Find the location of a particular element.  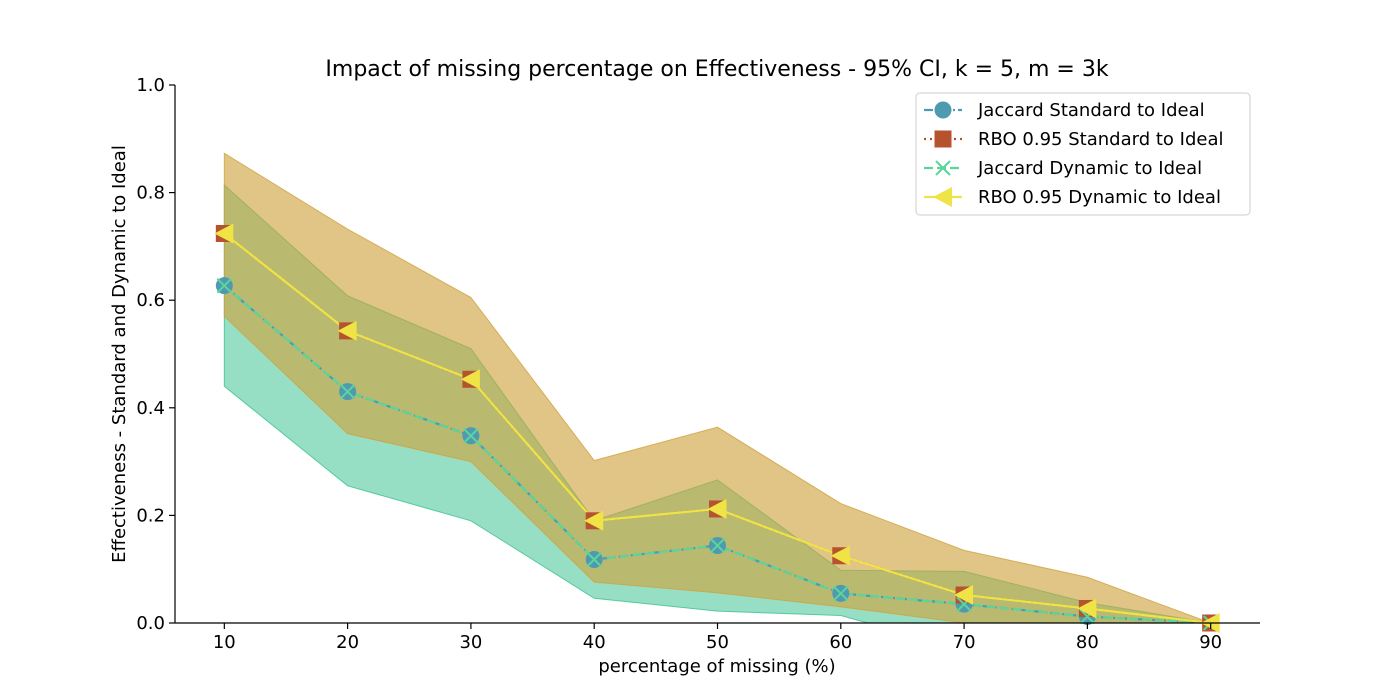

y-ticks: 0.0 0.2 0.4 0.6 0.8 1.0 is located at coordinates (155, 354).